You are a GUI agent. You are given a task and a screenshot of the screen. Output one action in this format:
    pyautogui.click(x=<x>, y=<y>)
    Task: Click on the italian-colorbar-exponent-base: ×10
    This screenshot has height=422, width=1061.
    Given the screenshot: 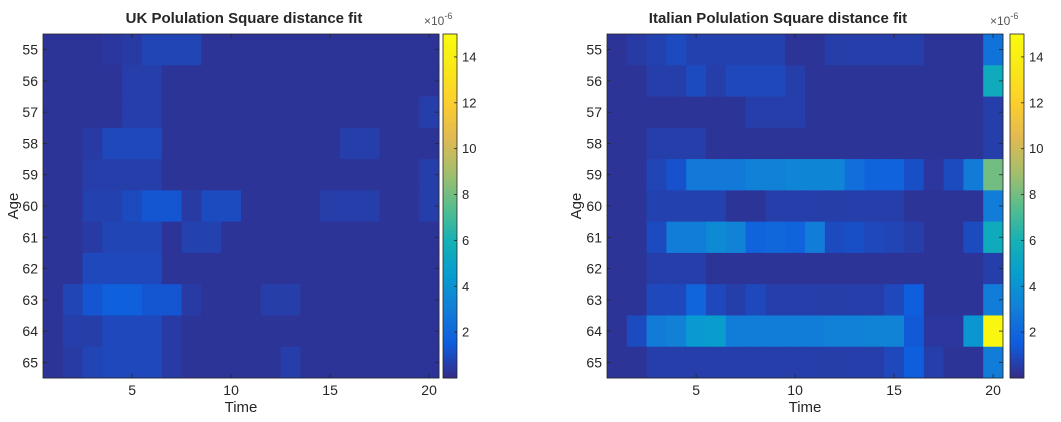 What is the action you would take?
    pyautogui.click(x=1000, y=21)
    